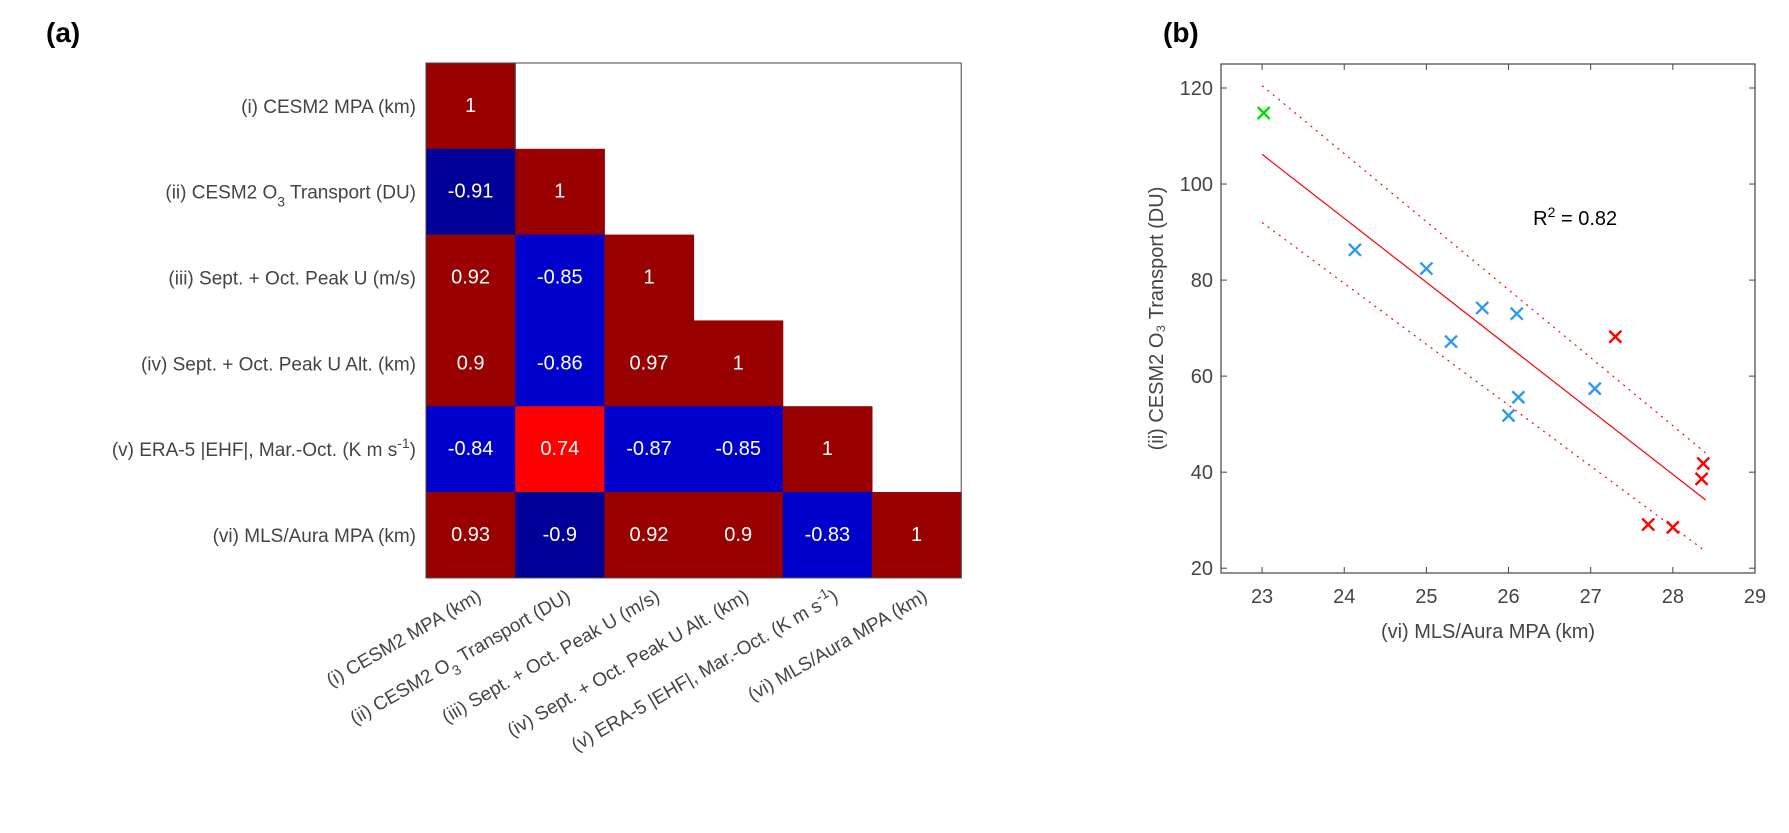  What do you see at coordinates (1262, 597) in the screenshot?
I see `x-tick-label: 23` at bounding box center [1262, 597].